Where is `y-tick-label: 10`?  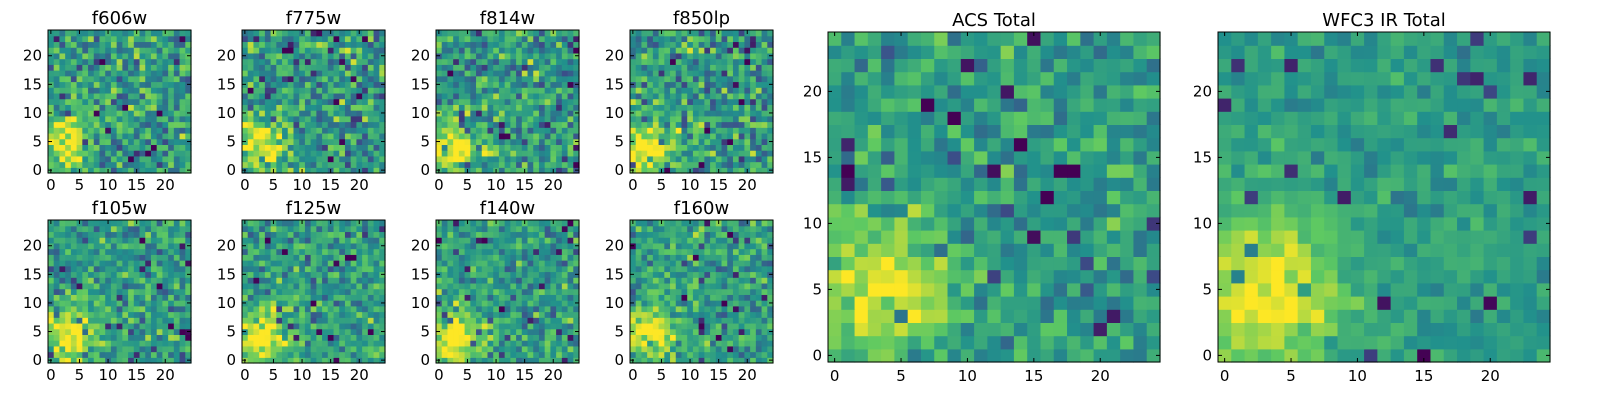 y-tick-label: 10 is located at coordinates (226, 113).